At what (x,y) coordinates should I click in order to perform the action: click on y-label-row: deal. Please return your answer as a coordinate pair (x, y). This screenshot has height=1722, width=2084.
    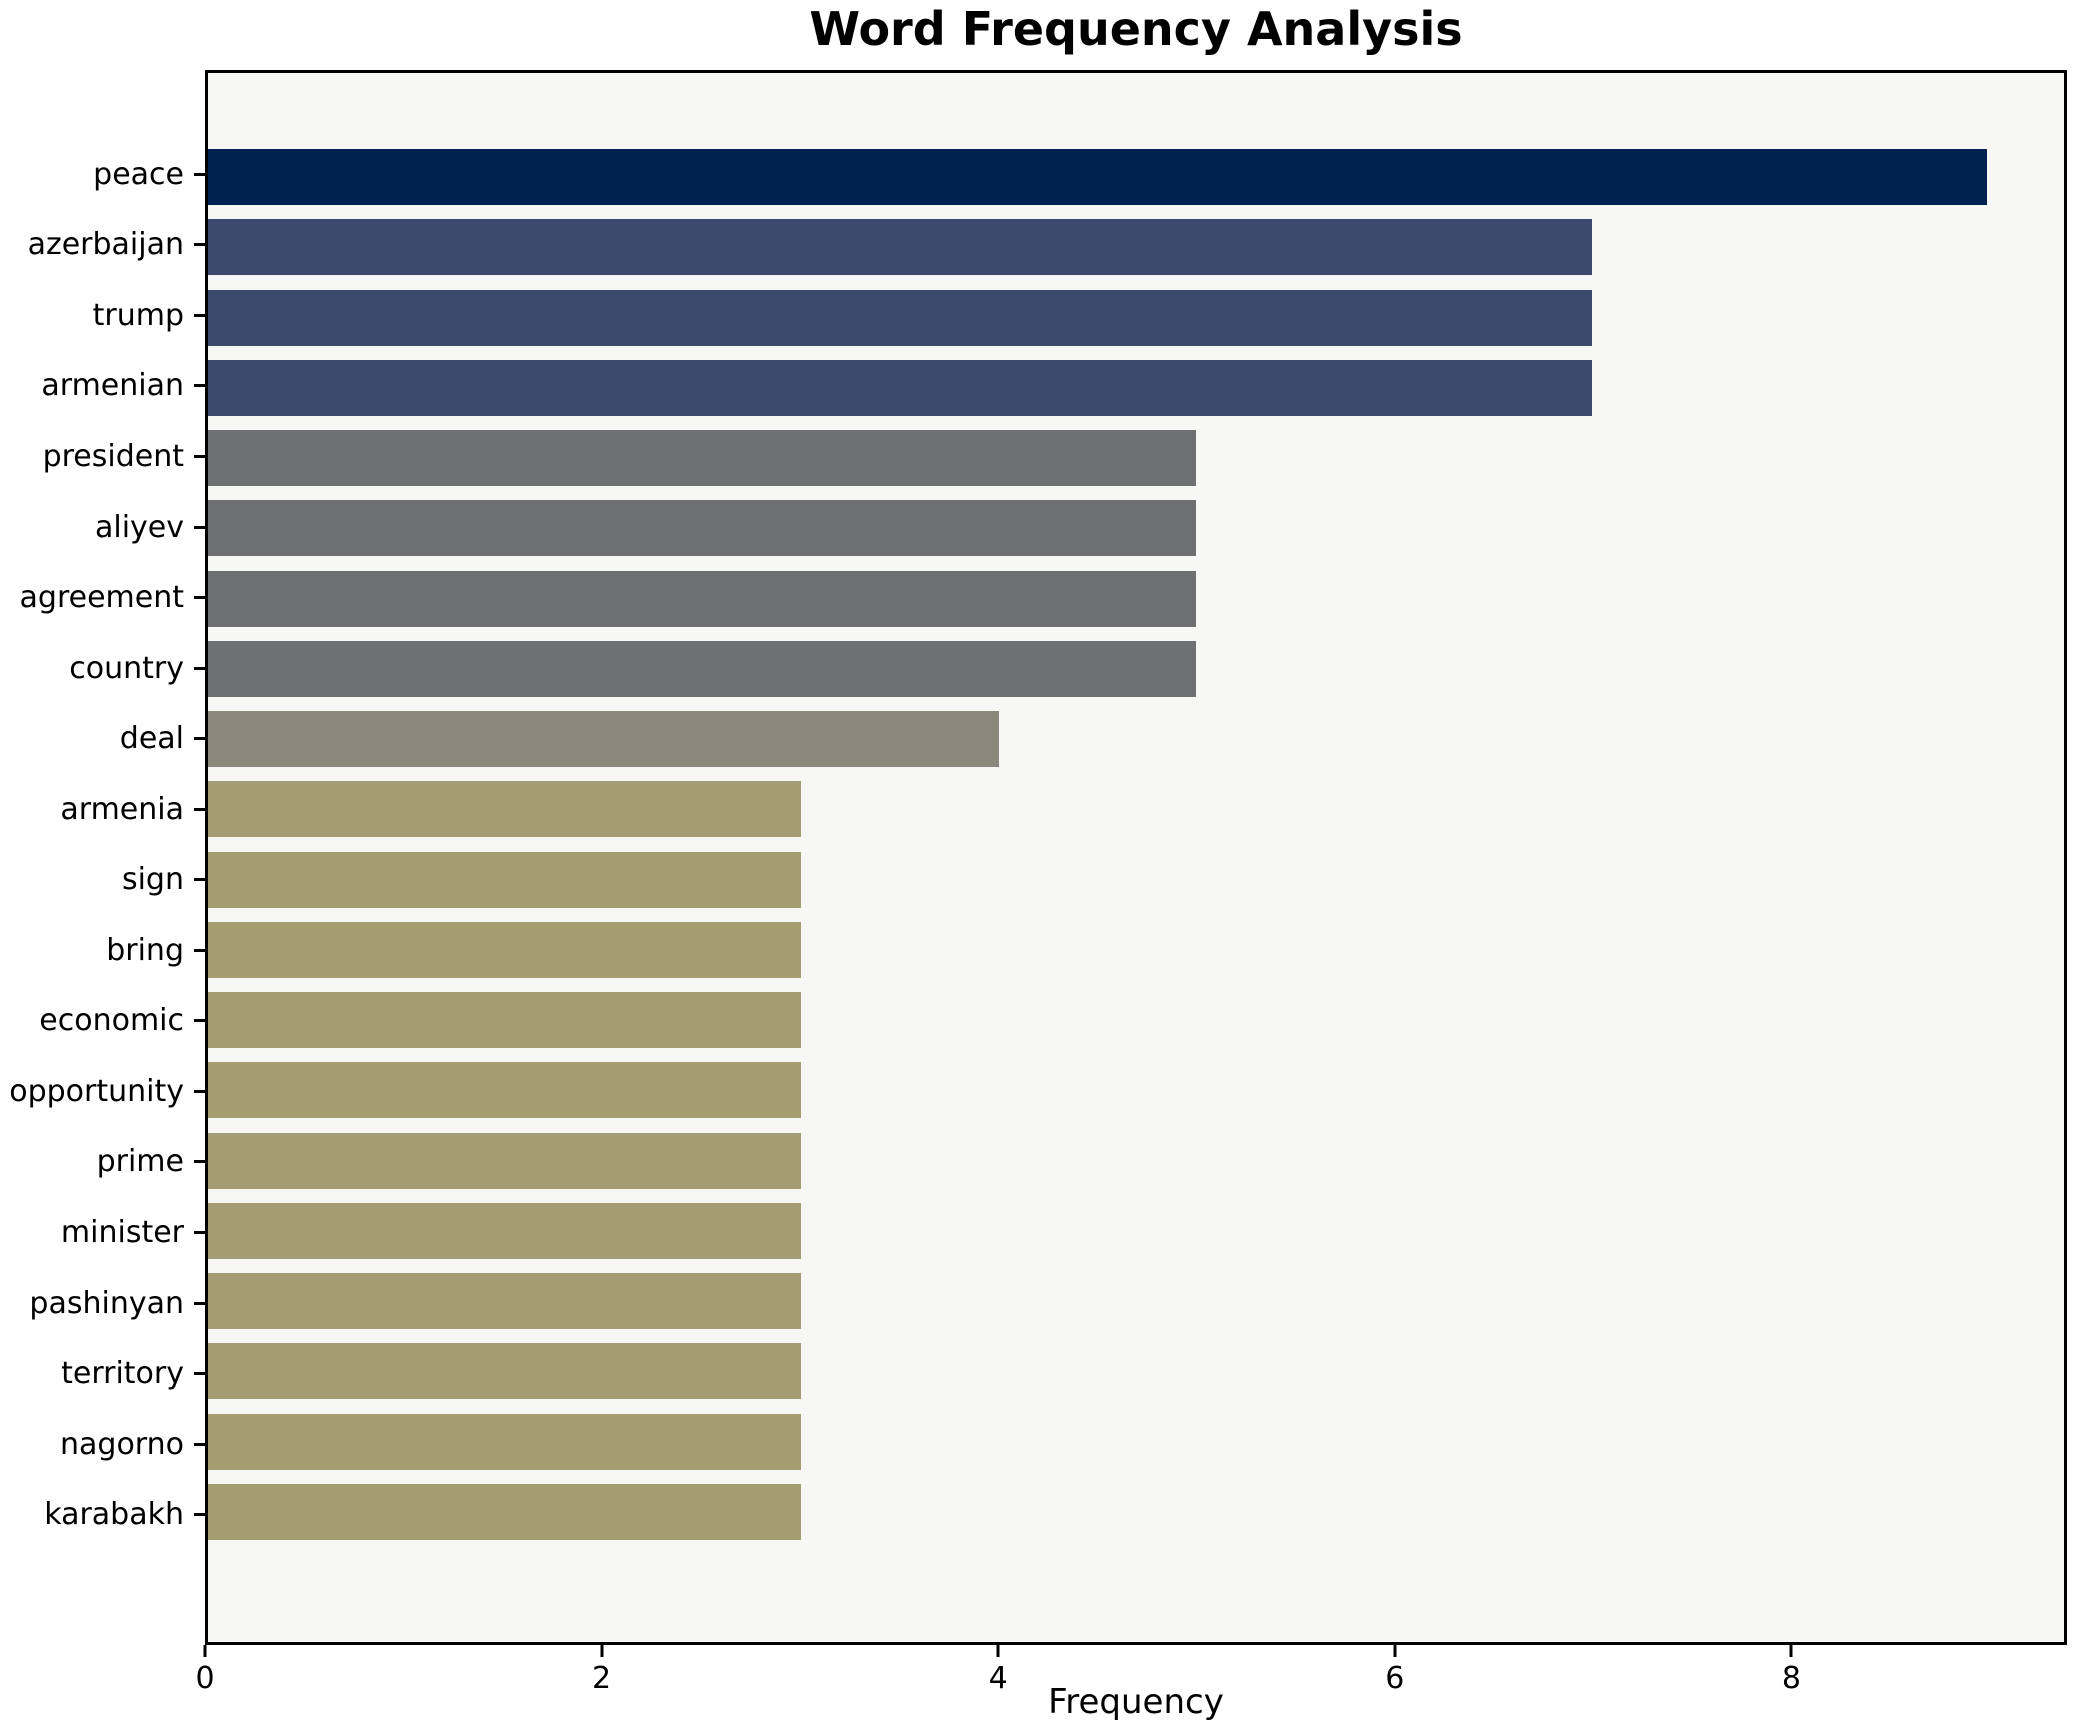
    Looking at the image, I should click on (102, 738).